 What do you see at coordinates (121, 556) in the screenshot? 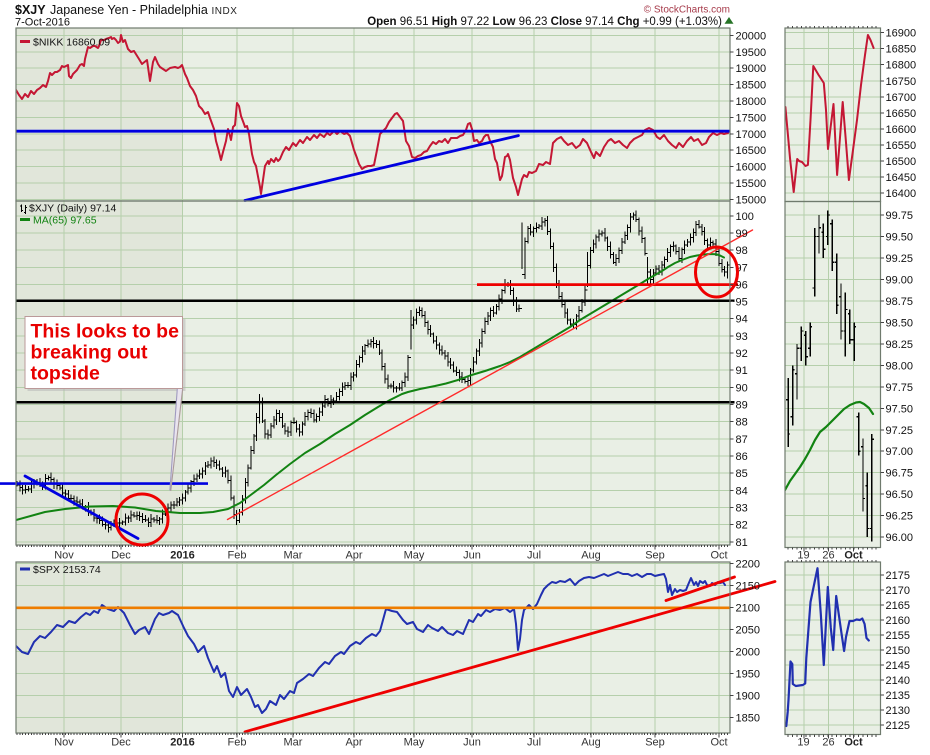
I see `svg-text: Dec` at bounding box center [121, 556].